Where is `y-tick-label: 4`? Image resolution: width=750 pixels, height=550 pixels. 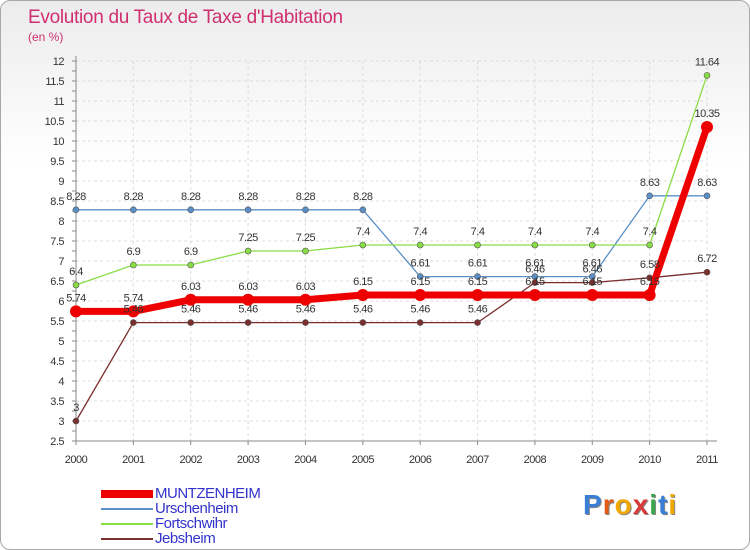 y-tick-label: 4 is located at coordinates (61, 382).